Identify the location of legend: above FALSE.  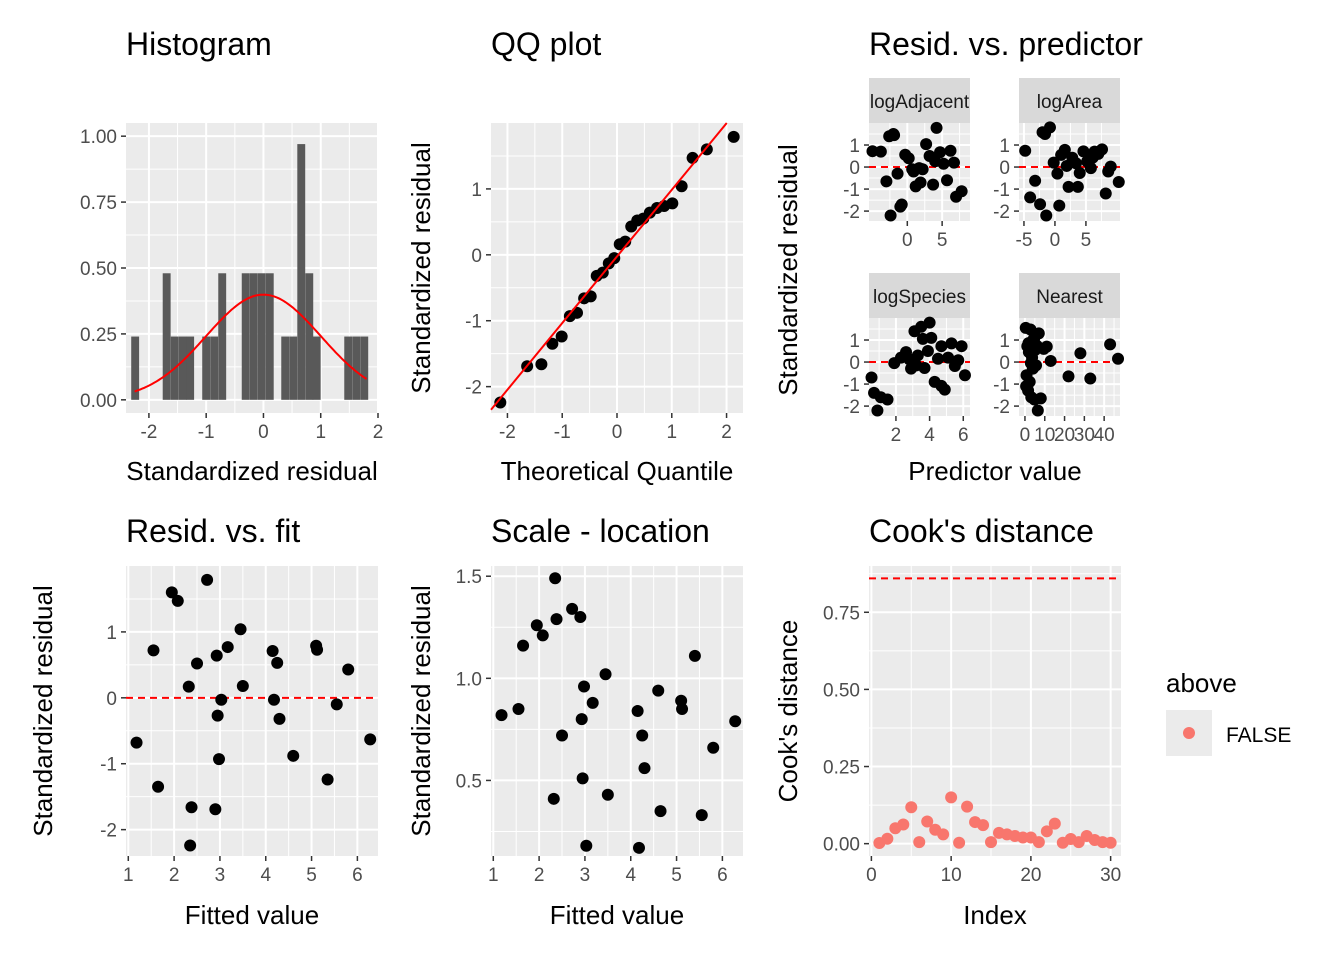
(1228, 712).